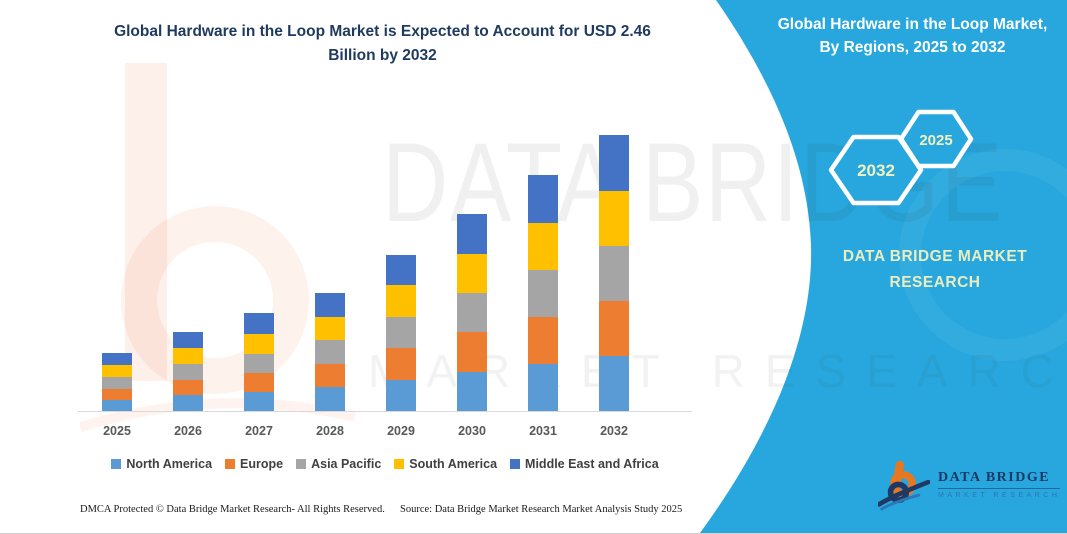 This screenshot has width=1067, height=534. I want to click on legend-label: Asia Pacific, so click(346, 464).